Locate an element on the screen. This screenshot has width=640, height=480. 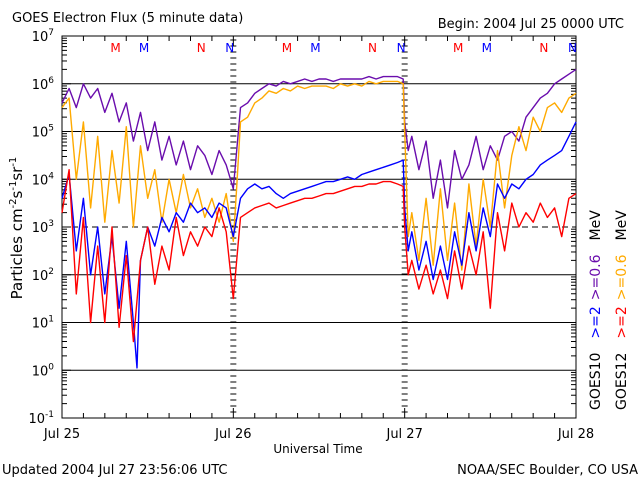
y-tick-label: 10³ is located at coordinates (43, 227).